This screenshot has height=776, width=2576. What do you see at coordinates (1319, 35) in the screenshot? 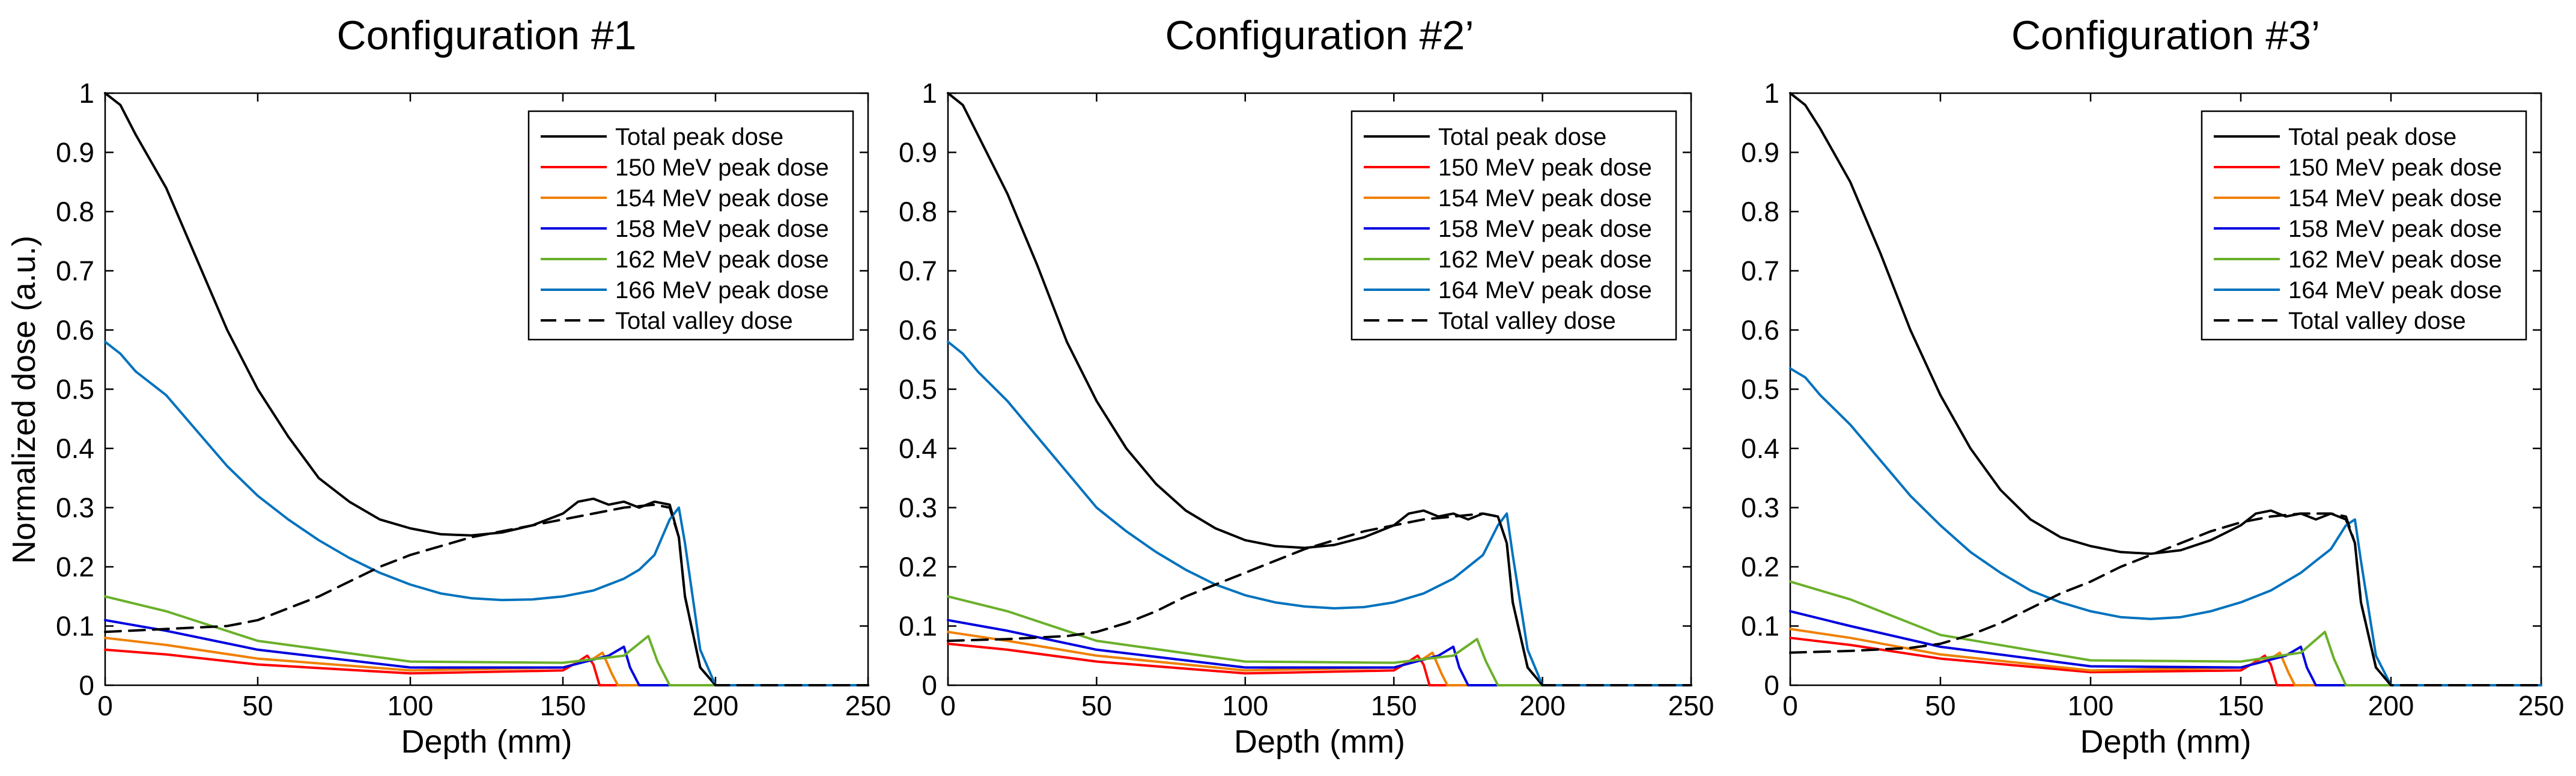
I see `chart-title: Configuration #2’` at bounding box center [1319, 35].